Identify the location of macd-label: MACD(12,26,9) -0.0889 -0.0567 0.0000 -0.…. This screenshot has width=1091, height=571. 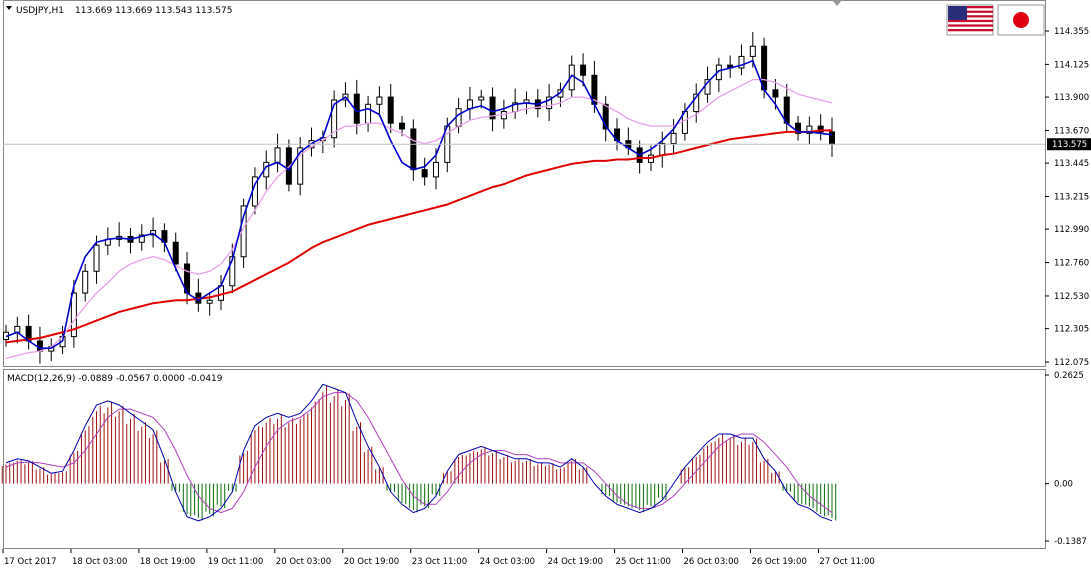
(115, 379).